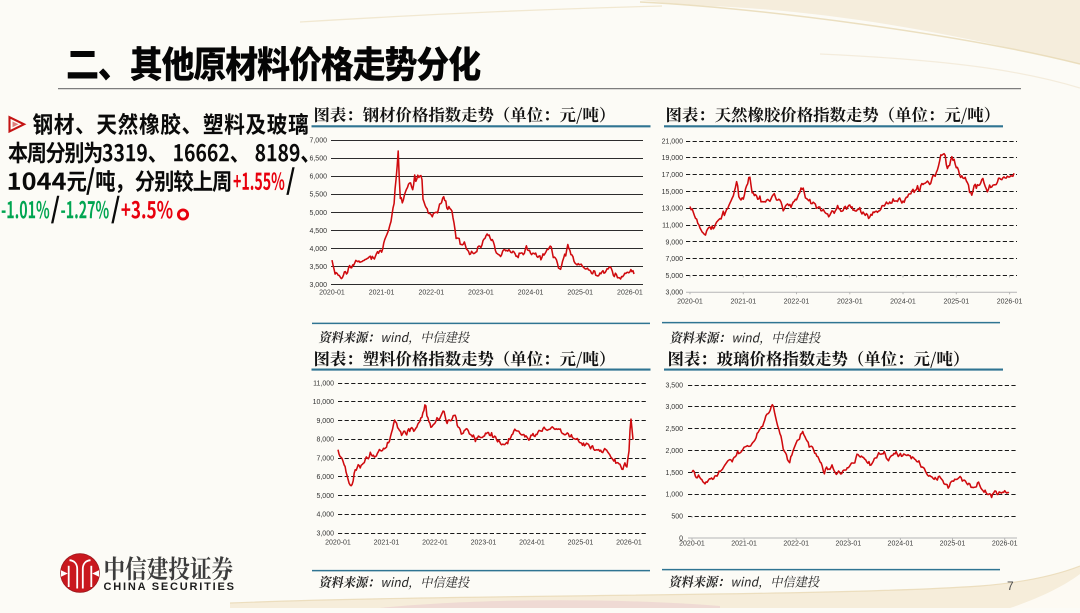 The image size is (1080, 613). I want to click on svg-text: 4,500, so click(318, 231).